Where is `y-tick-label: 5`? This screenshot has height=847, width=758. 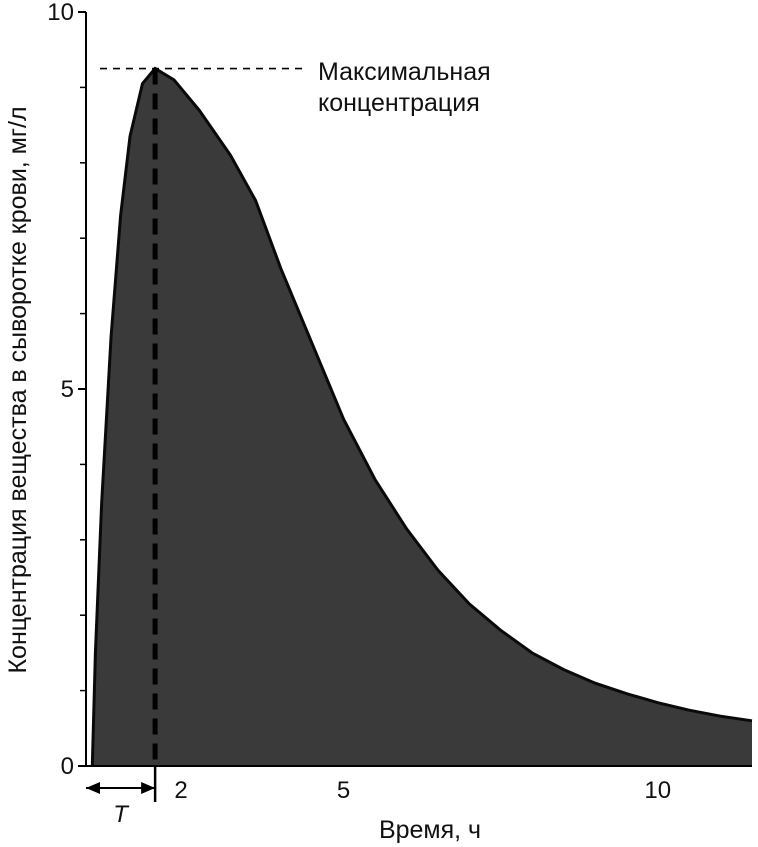 y-tick-label: 5 is located at coordinates (67, 389).